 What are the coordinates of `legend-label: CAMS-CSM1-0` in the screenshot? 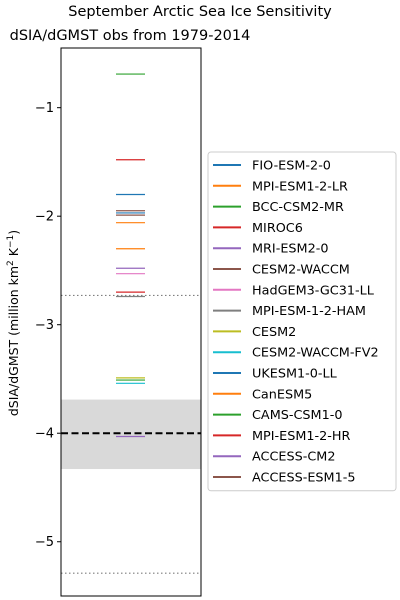 It's located at (297, 415).